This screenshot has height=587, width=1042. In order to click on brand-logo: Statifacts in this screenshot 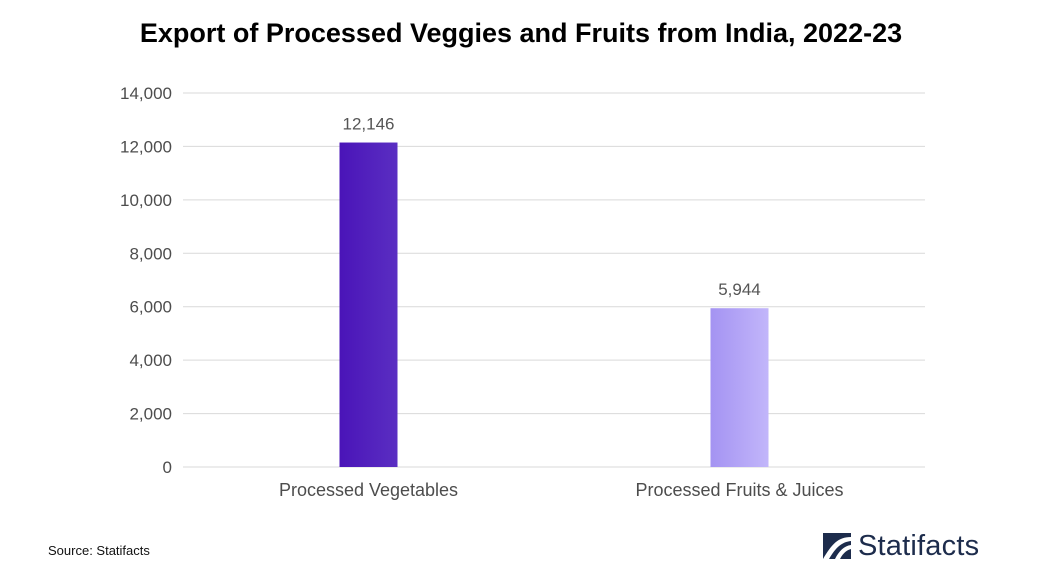, I will do `click(900, 546)`.